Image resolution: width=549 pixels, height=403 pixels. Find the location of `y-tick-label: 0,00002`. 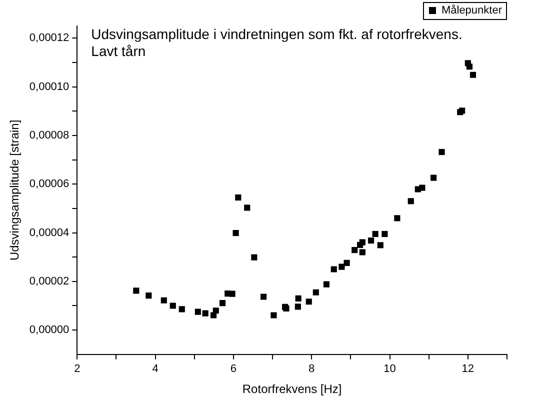

y-tick-label: 0,00002 is located at coordinates (49, 281).